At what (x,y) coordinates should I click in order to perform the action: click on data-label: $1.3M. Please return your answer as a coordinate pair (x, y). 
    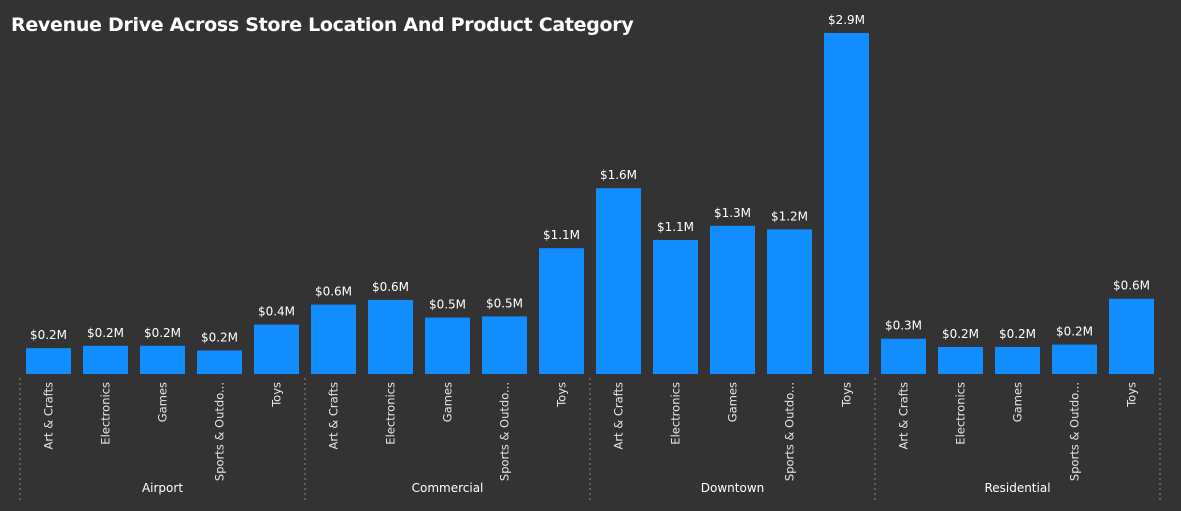
    Looking at the image, I should click on (732, 213).